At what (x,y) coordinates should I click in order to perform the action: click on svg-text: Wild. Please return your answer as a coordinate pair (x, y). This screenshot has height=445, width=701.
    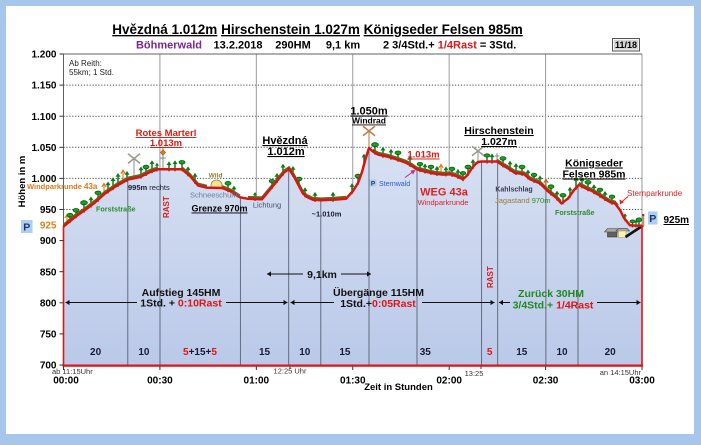
    Looking at the image, I should click on (216, 176).